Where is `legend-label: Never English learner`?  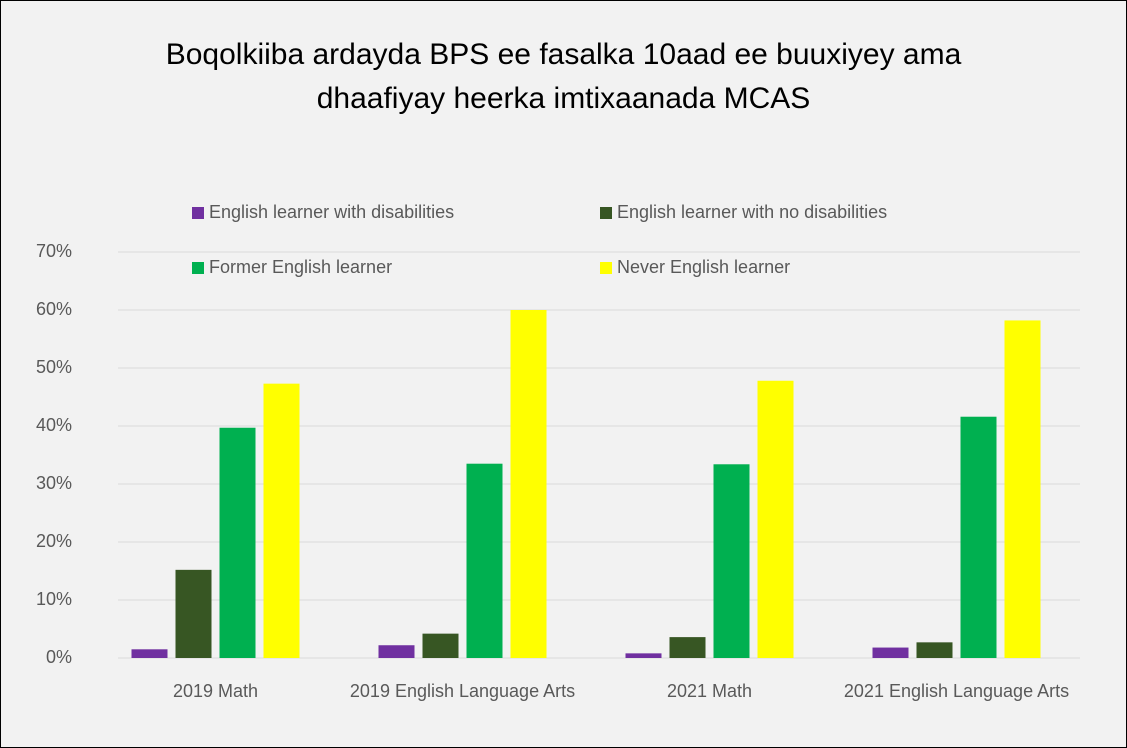 legend-label: Never English learner is located at coordinates (703, 267).